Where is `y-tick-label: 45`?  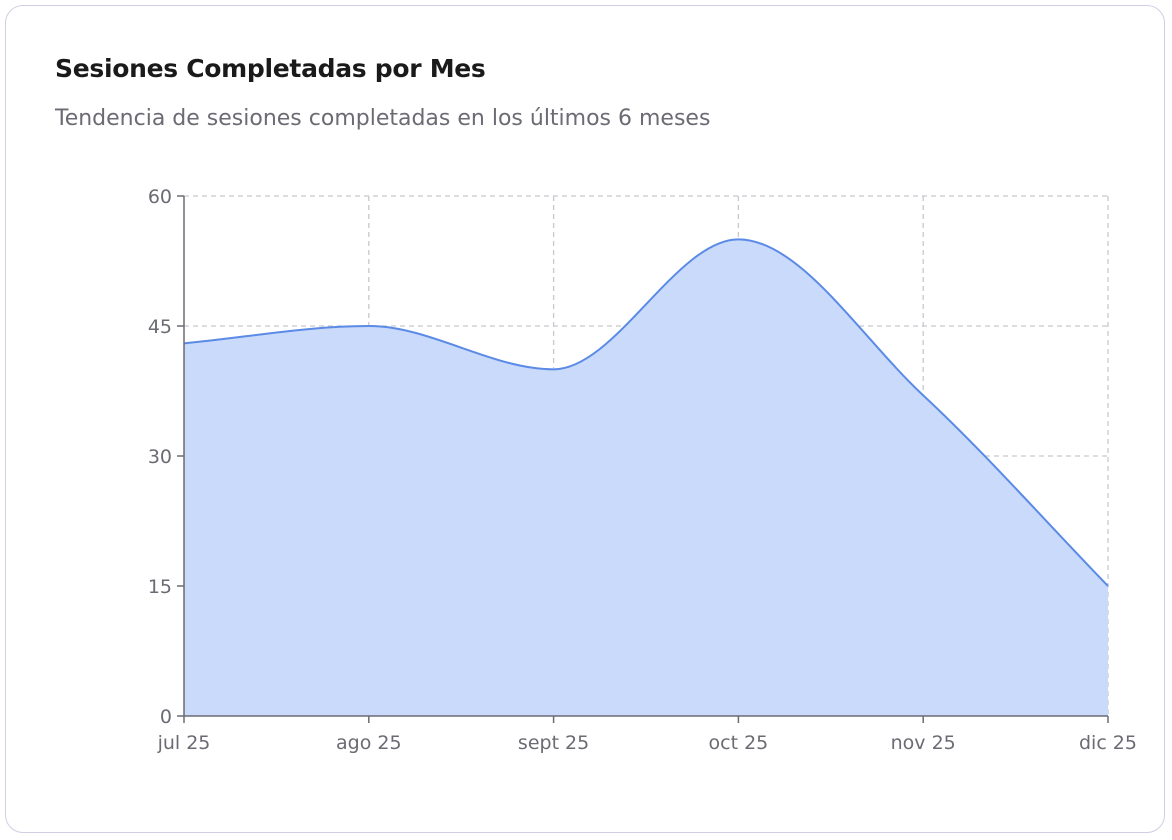
y-tick-label: 45 is located at coordinates (160, 327).